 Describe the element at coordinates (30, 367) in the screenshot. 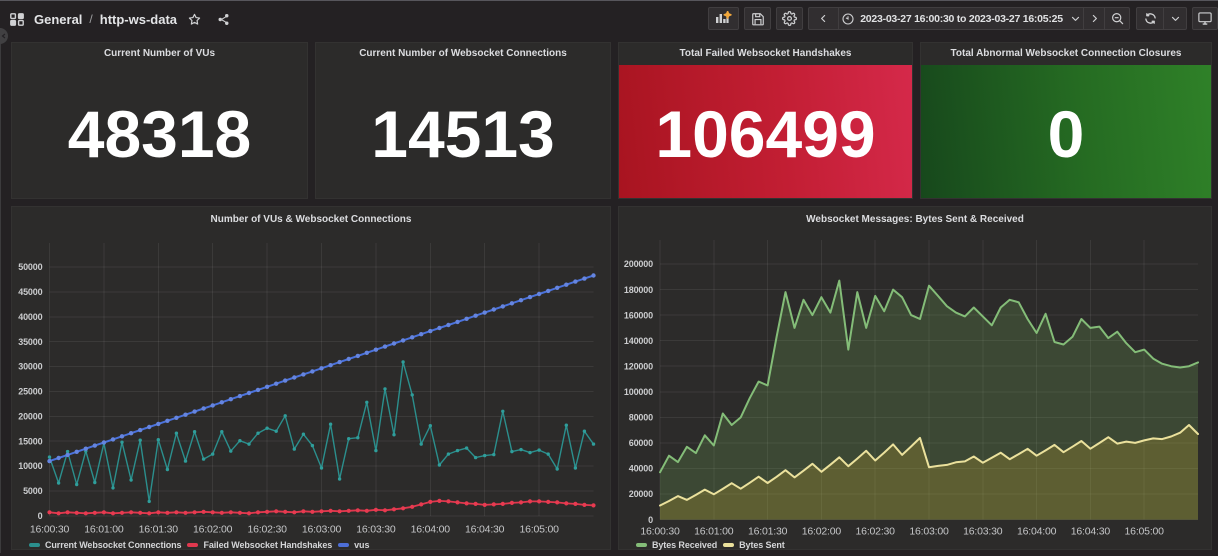

I see `svg-text: 30000` at that location.